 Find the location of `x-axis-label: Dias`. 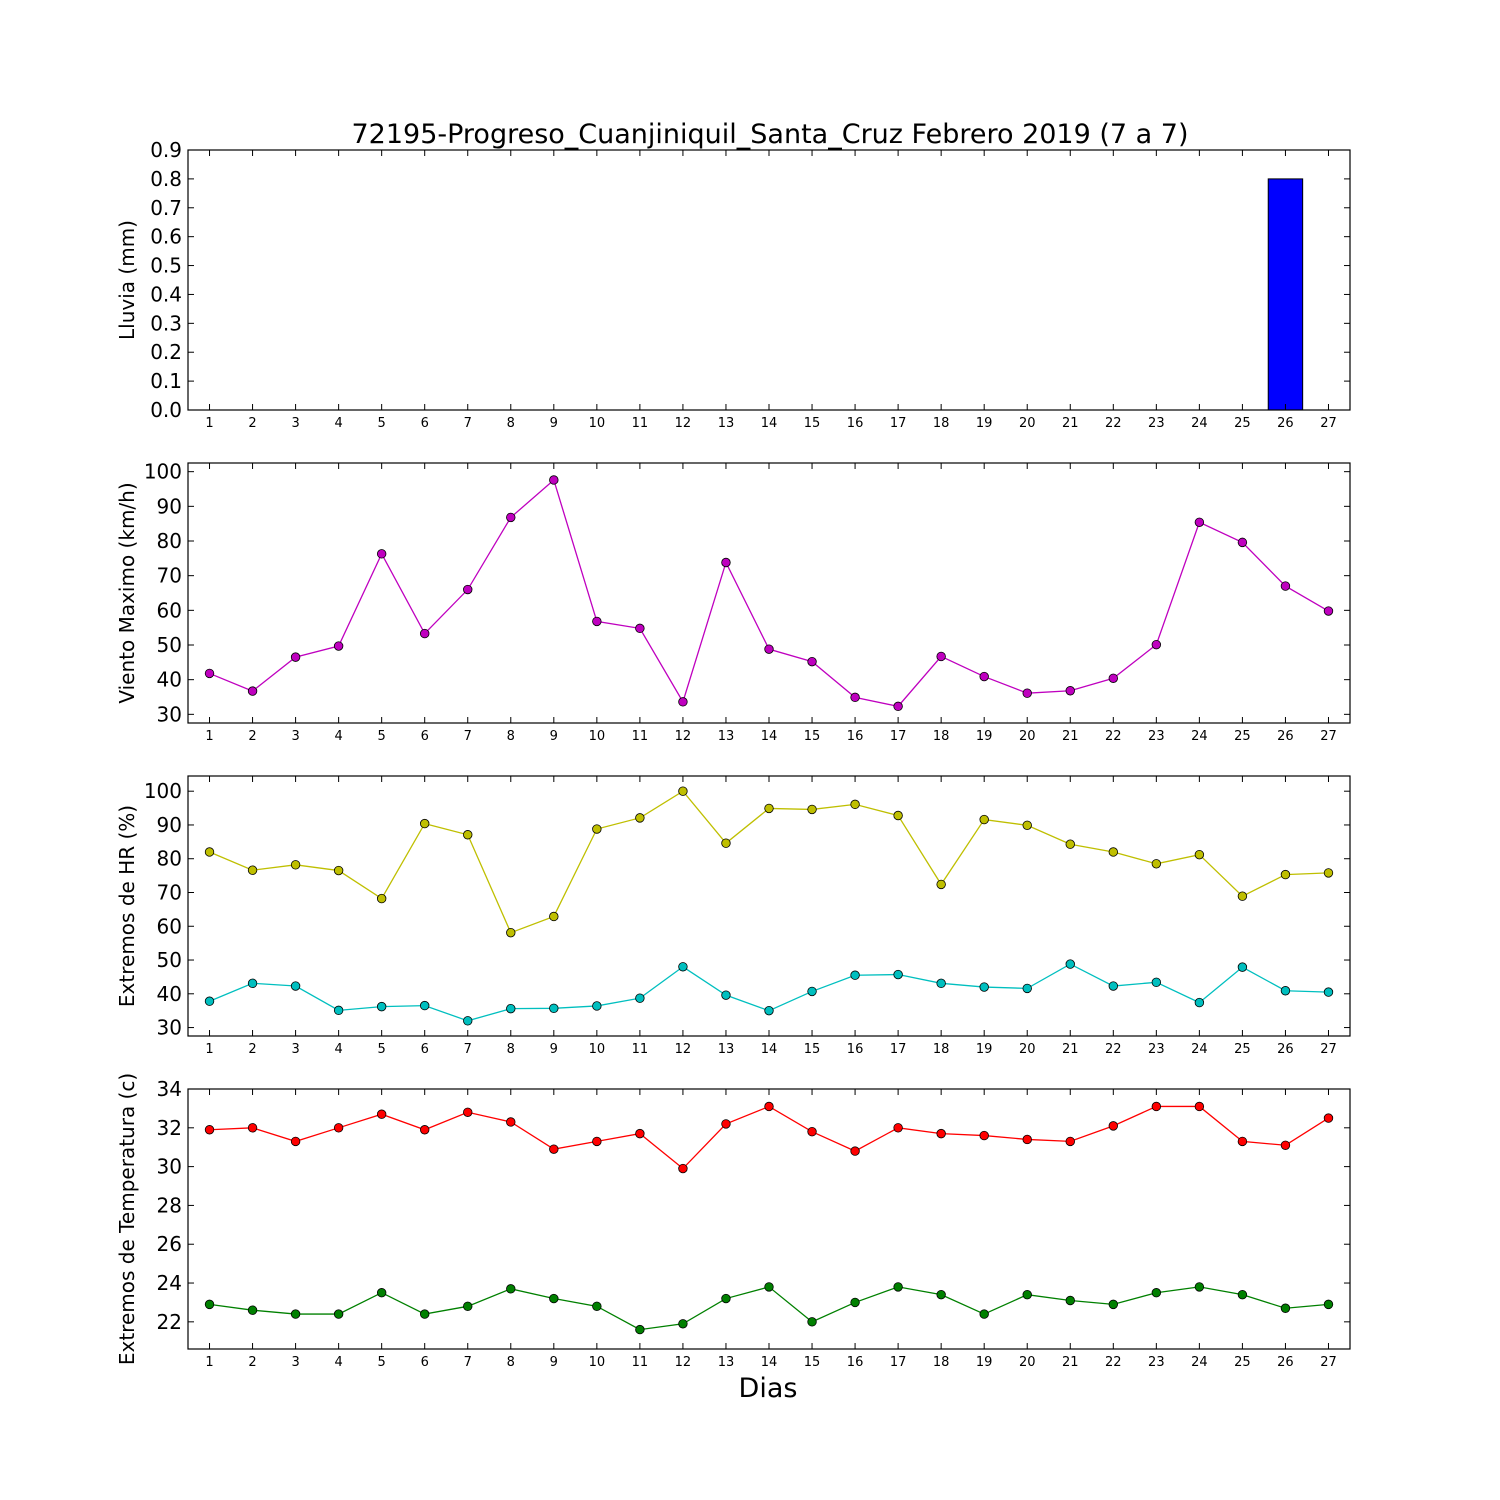

x-axis-label: Dias is located at coordinates (768, 1388).